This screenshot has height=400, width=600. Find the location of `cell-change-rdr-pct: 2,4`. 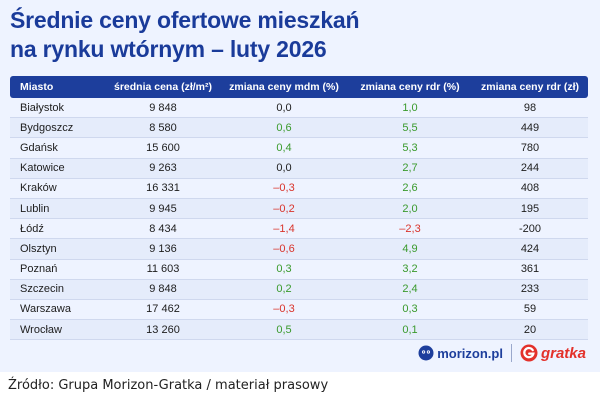

cell-change-rdr-pct: 2,4 is located at coordinates (410, 289).